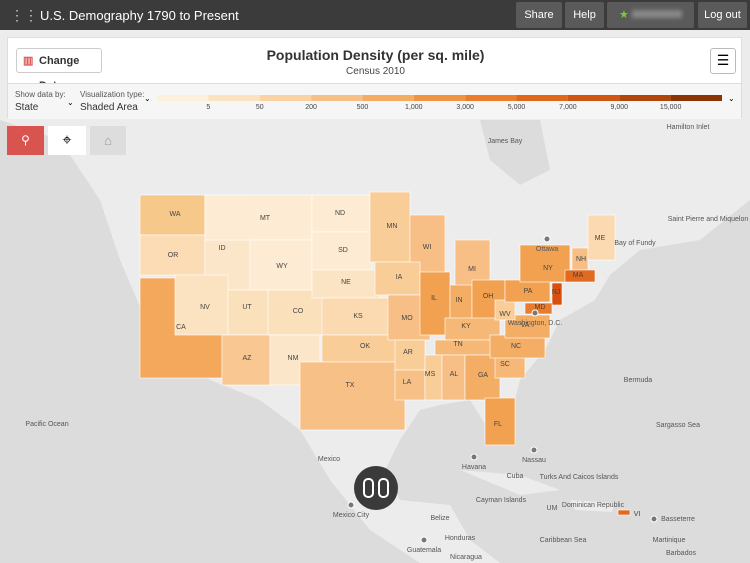  I want to click on place-label: Sargasso Sea, so click(678, 425).